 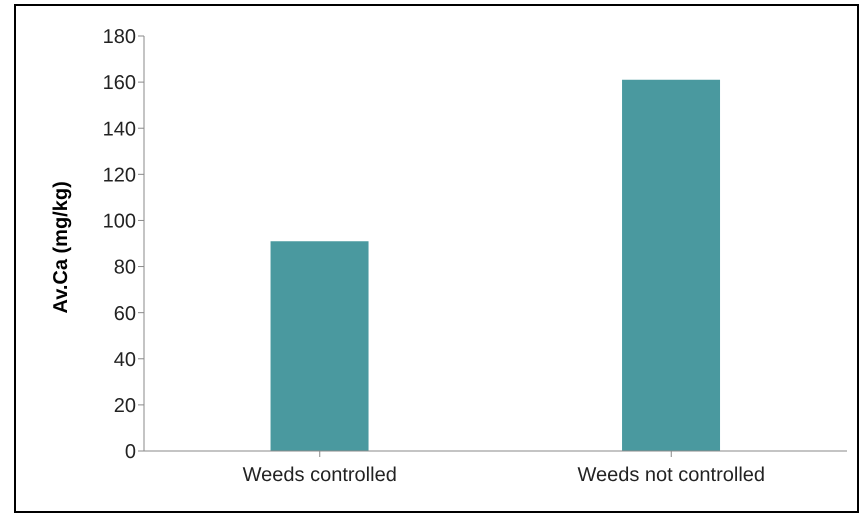 I want to click on y-tick-label: 40, so click(x=125, y=359).